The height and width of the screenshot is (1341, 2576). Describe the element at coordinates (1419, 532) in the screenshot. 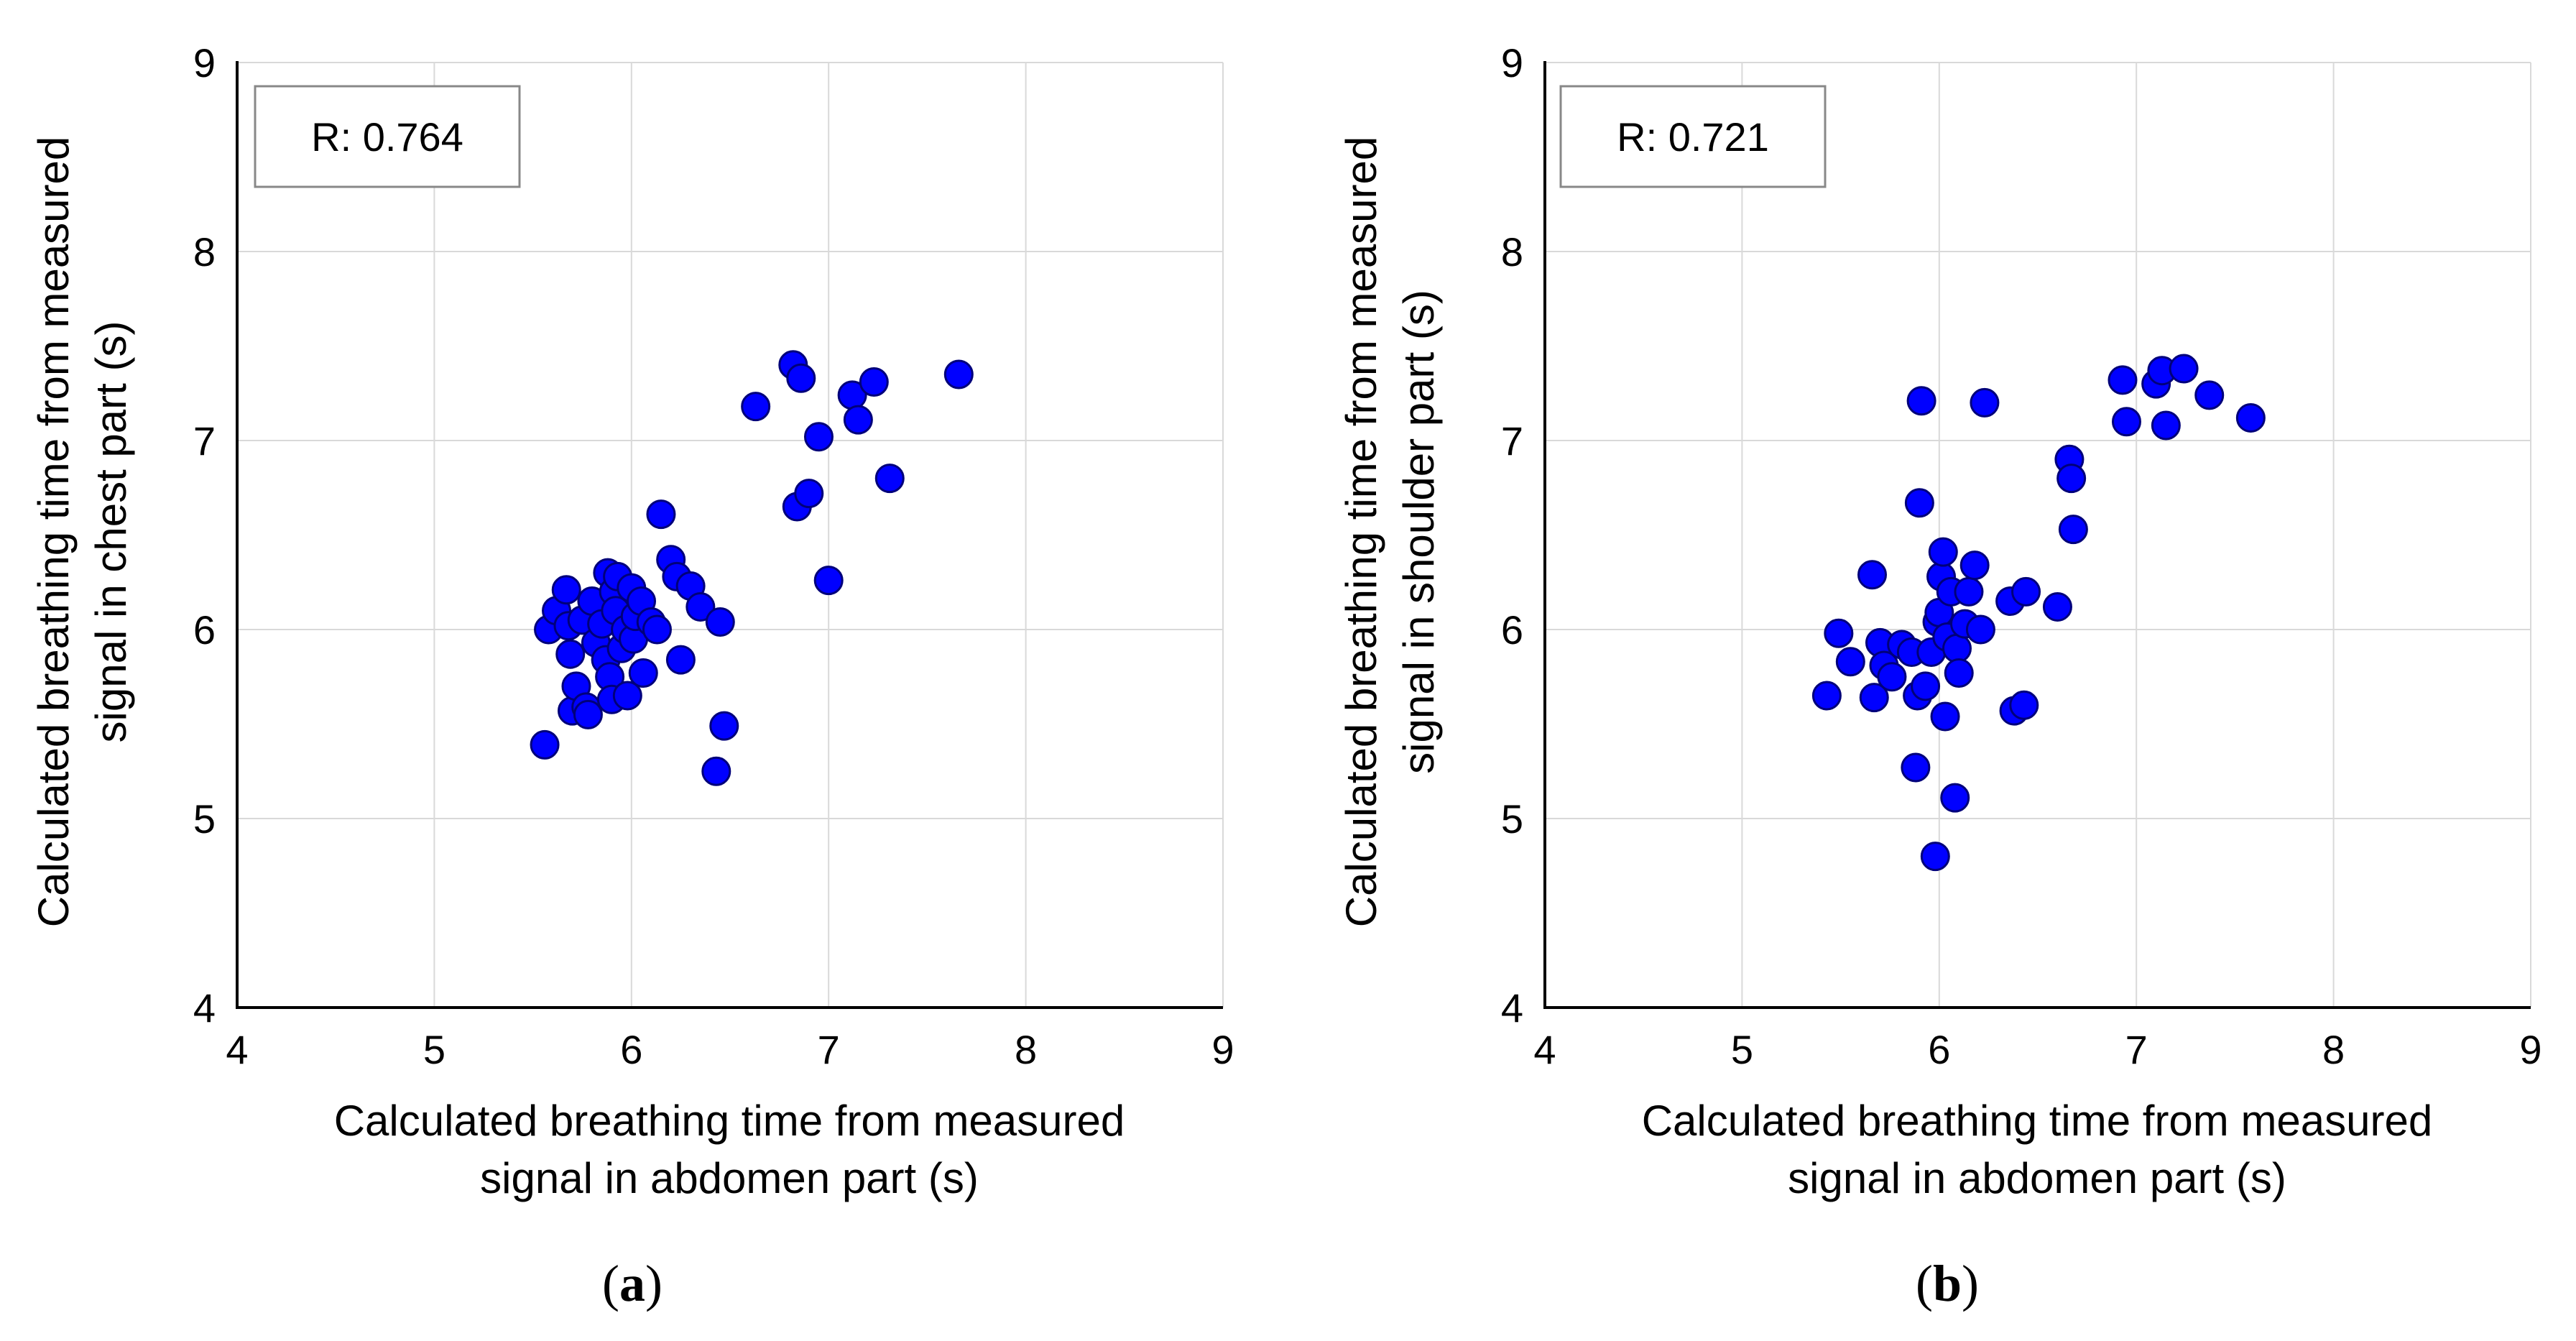

I see `y-axis-label-line2: signal in shoulder part (s)` at that location.